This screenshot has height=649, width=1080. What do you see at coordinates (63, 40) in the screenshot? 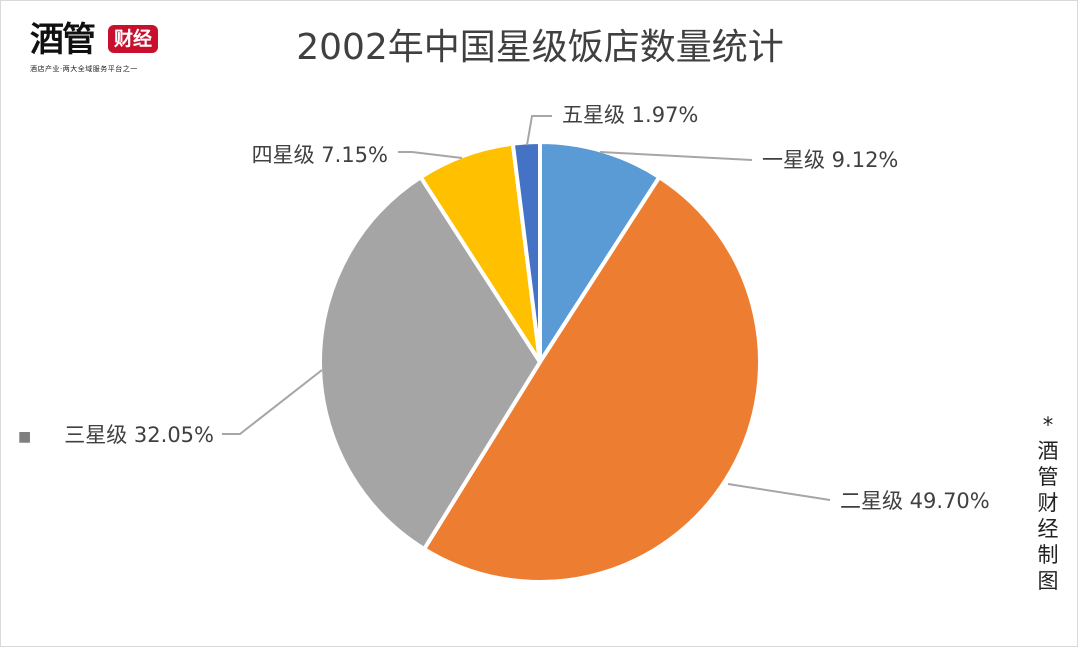
I see `logo-main-text: 酒管` at bounding box center [63, 40].